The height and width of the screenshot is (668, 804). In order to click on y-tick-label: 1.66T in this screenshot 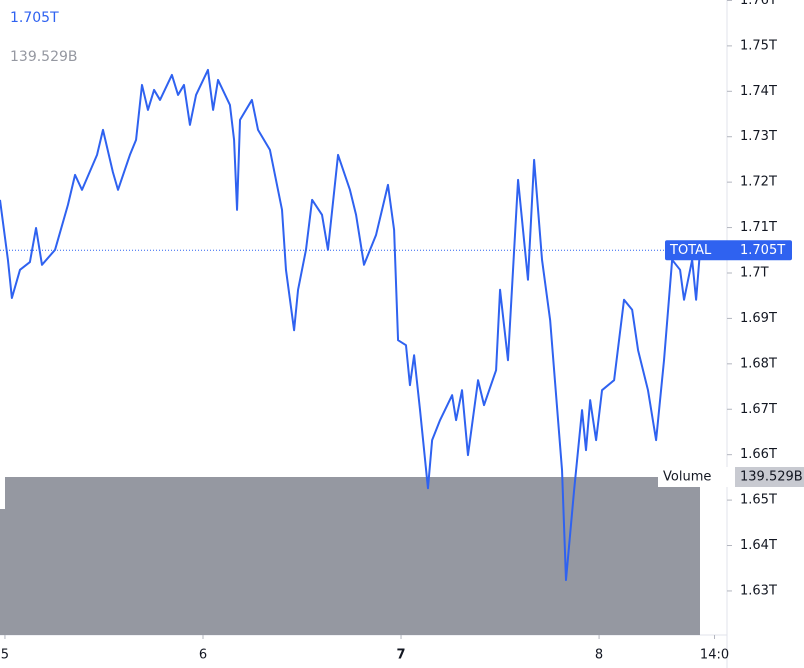, I will do `click(758, 454)`.